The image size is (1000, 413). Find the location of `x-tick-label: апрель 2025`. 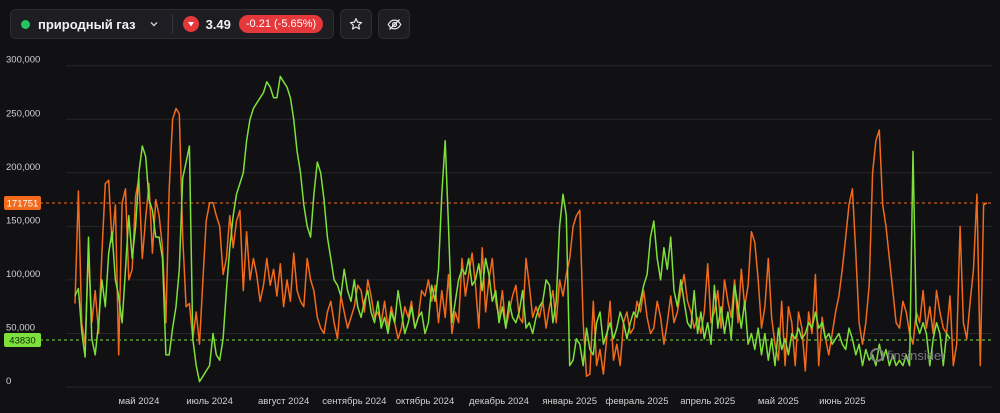

x-tick-label: апрель 2025 is located at coordinates (707, 401).